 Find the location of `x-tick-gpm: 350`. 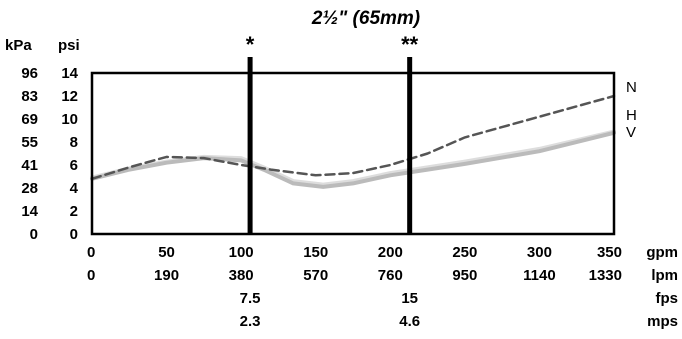

x-tick-gpm: 350 is located at coordinates (609, 252).